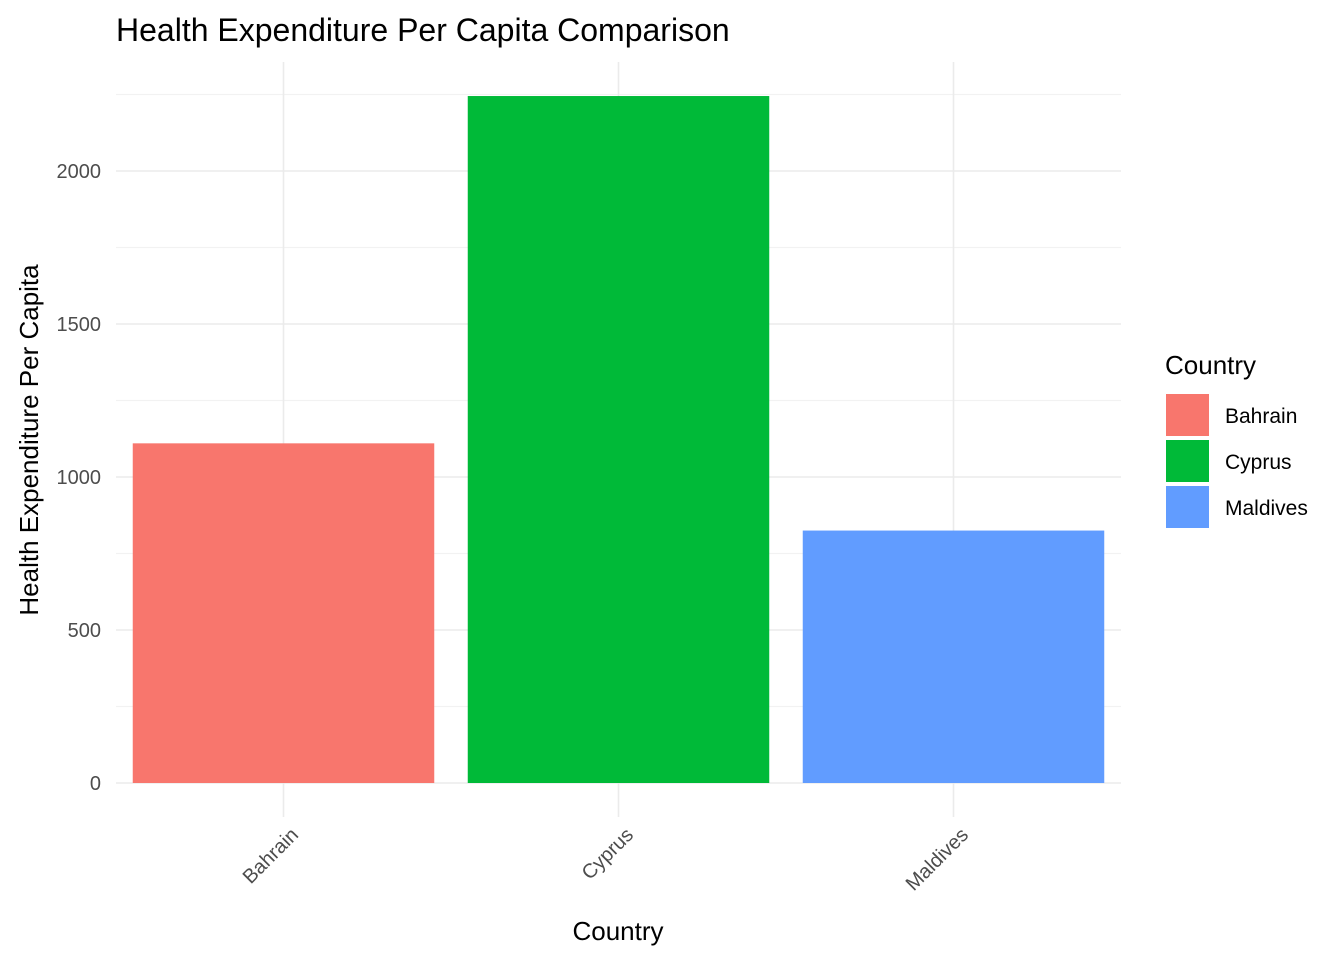 This screenshot has width=1344, height=960. Describe the element at coordinates (937, 859) in the screenshot. I see `x-tick-label: Maldives` at that location.